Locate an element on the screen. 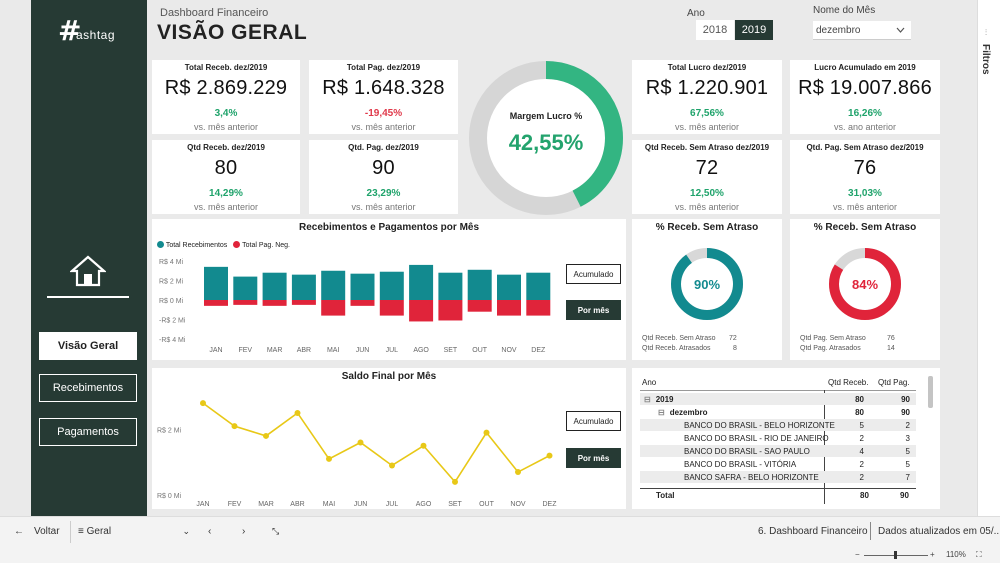 The width and height of the screenshot is (1000, 563). table-row: BANCO SAFRA - BELO HORIZONTE 2 7 is located at coordinates (778, 477).